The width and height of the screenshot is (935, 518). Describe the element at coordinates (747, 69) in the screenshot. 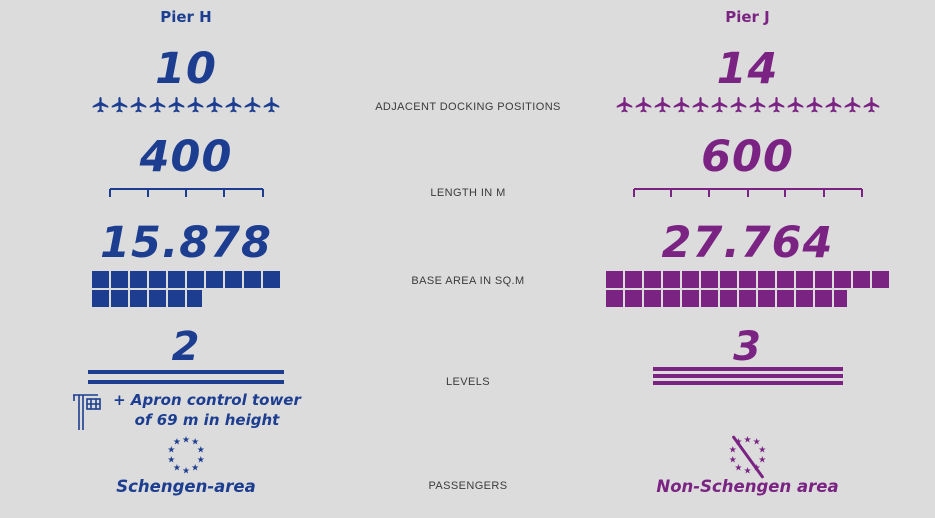

I see `pier-j-docking-value: 14` at that location.